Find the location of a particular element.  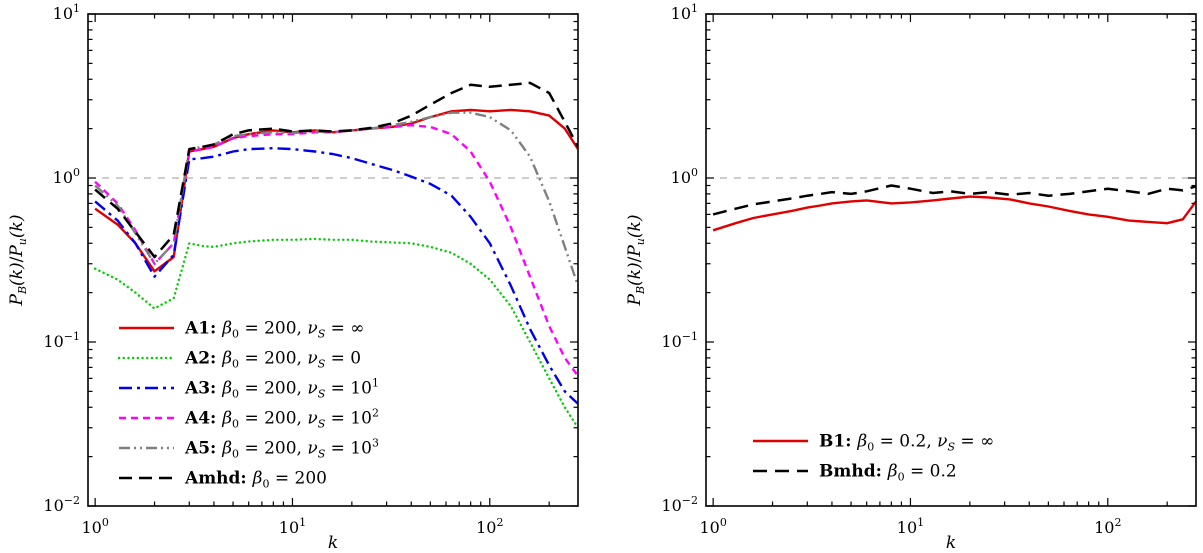

legend-label-Amhd: Amhd: β0 = 200 is located at coordinates (255, 480).